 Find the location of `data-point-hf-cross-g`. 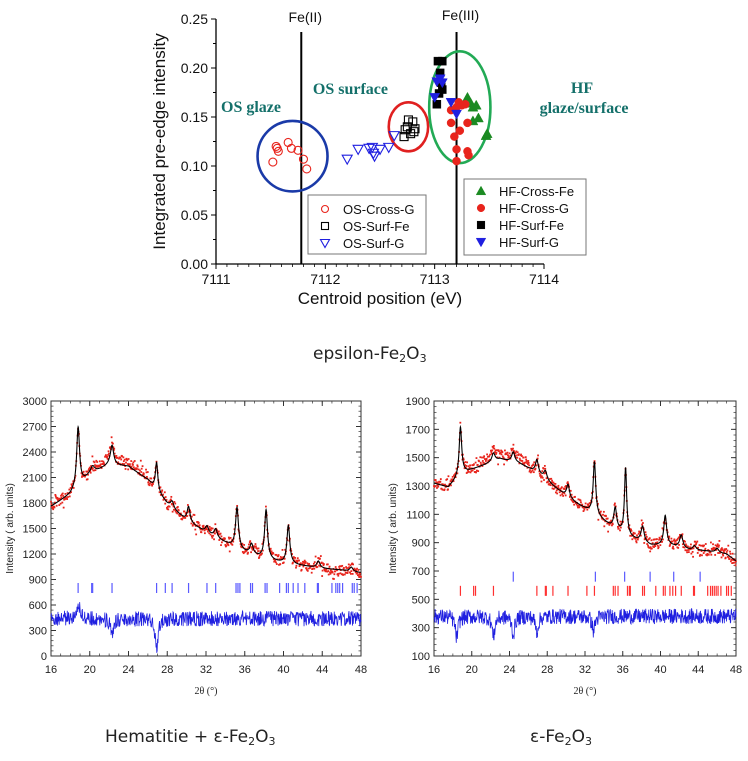

data-point-hf-cross-g is located at coordinates (454, 136).